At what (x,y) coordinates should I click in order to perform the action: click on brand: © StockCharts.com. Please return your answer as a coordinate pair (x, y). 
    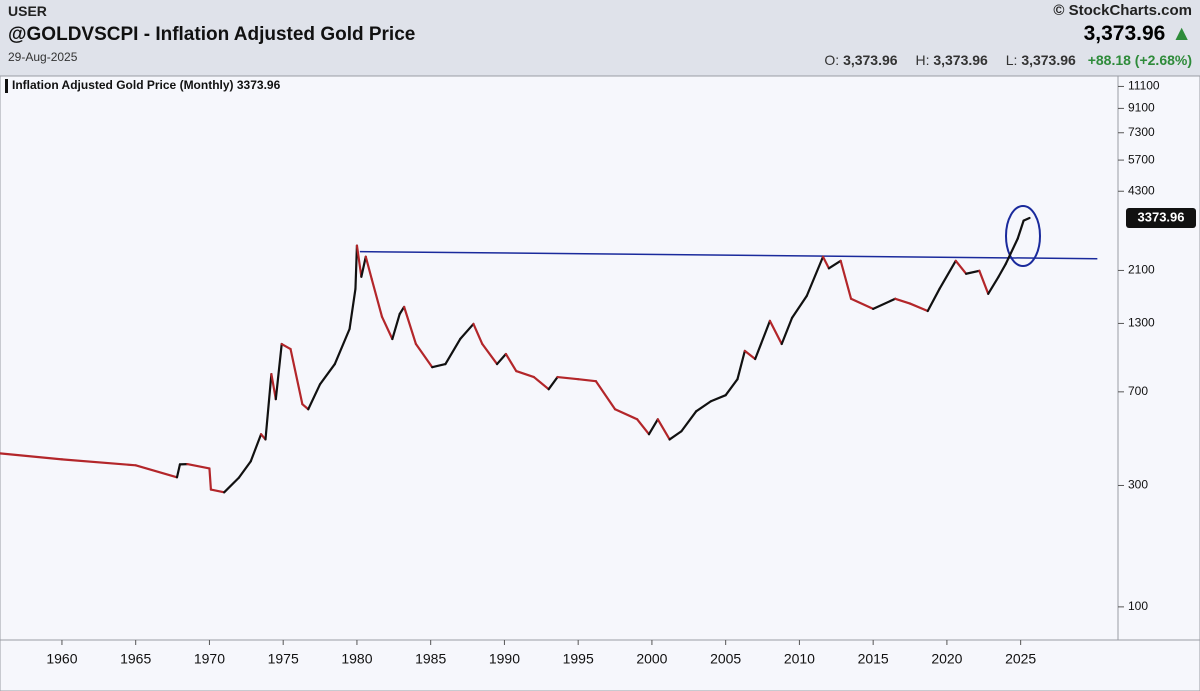
    Looking at the image, I should click on (1122, 10).